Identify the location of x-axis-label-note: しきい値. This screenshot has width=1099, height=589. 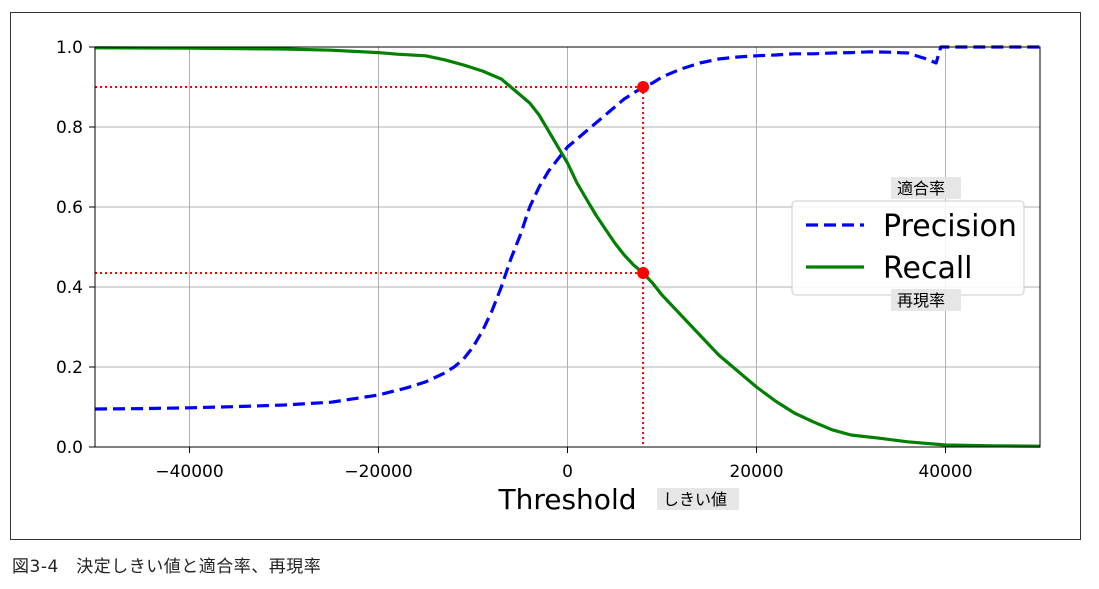
(698, 499).